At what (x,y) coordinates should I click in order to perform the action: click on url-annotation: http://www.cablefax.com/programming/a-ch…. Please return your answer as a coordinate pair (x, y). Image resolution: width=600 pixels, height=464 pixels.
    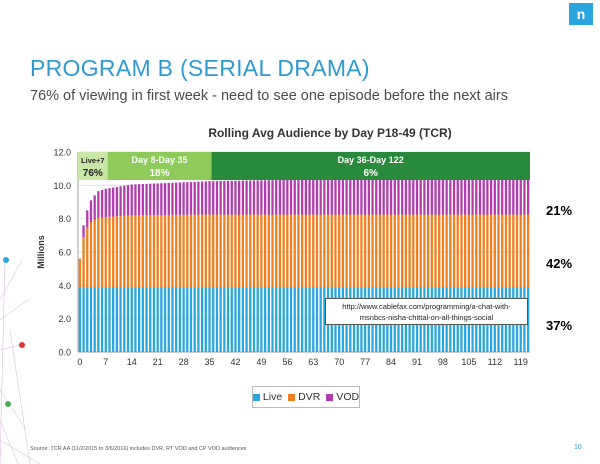
    Looking at the image, I should click on (426, 311).